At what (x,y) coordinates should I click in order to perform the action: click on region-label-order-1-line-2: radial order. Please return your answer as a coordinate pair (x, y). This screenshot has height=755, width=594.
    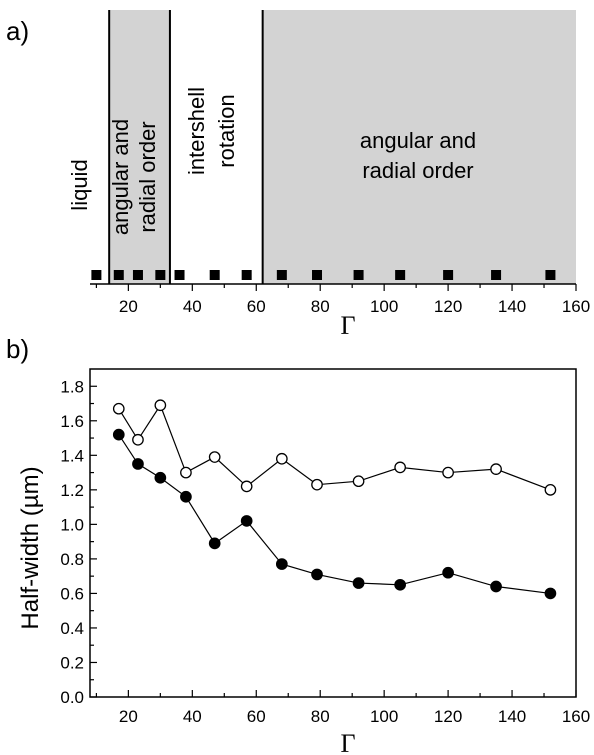
    Looking at the image, I should click on (147, 176).